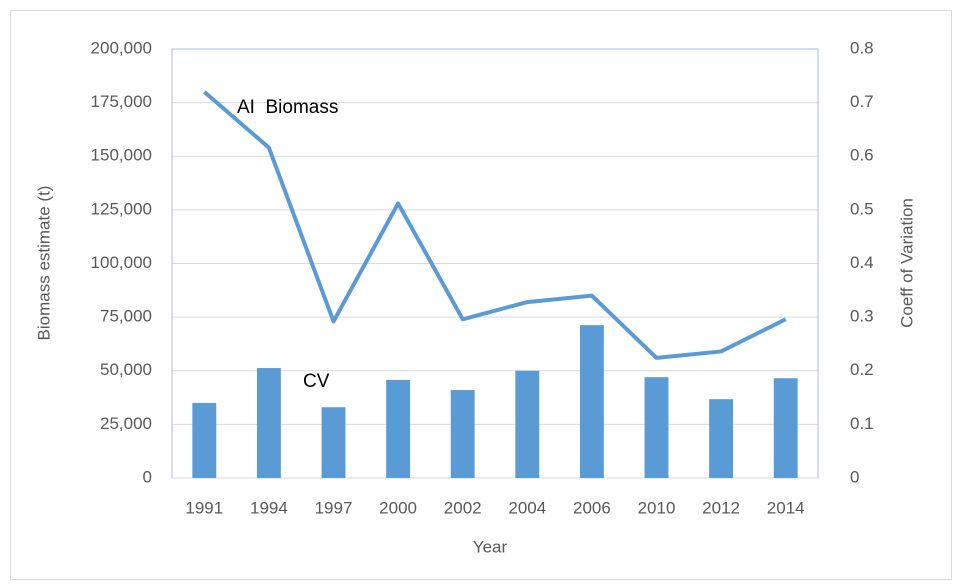  What do you see at coordinates (269, 507) in the screenshot?
I see `x-tick-label: 1994` at bounding box center [269, 507].